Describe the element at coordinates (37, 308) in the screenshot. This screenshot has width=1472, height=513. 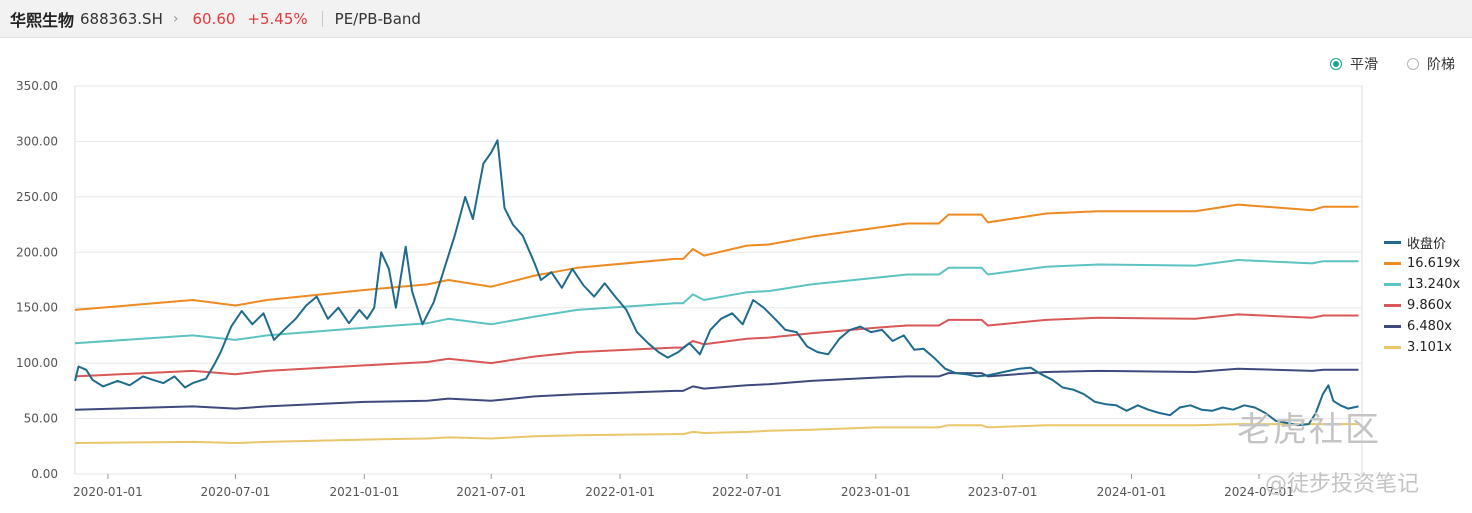
I see `y-tick-label: 150.00` at that location.